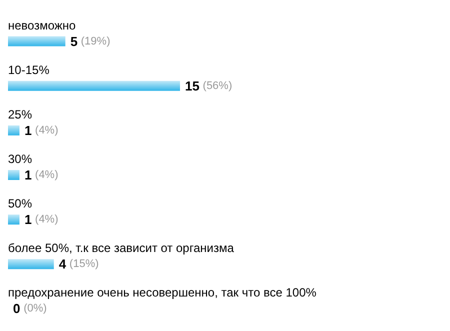 Image resolution: width=450 pixels, height=331 pixels. What do you see at coordinates (208, 86) in the screenshot?
I see `data-label: 15 (56%)` at bounding box center [208, 86].